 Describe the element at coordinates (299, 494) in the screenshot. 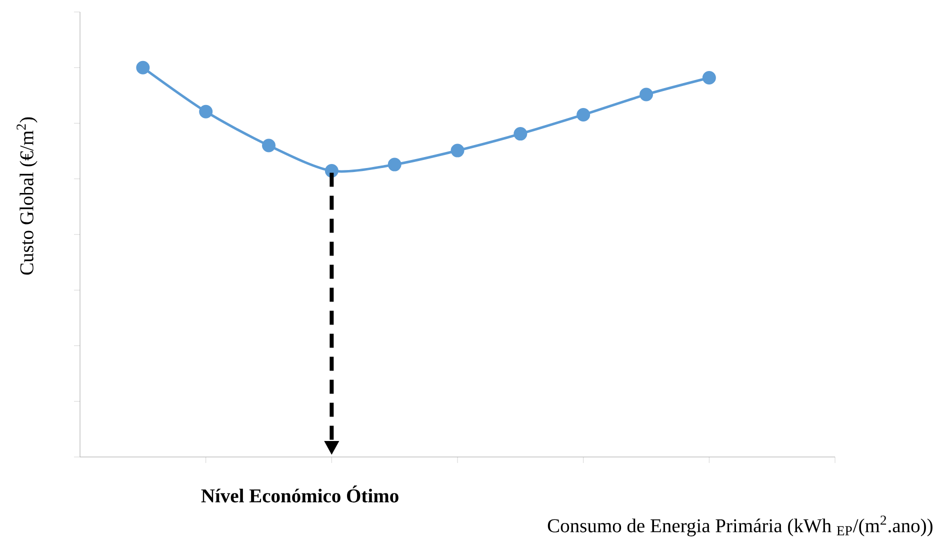

I see `text: Nível Económico Ótimo` at that location.